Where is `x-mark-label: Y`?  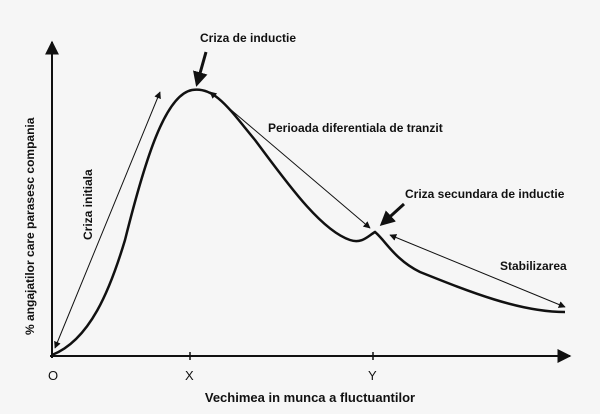
x-mark-label: Y is located at coordinates (372, 375).